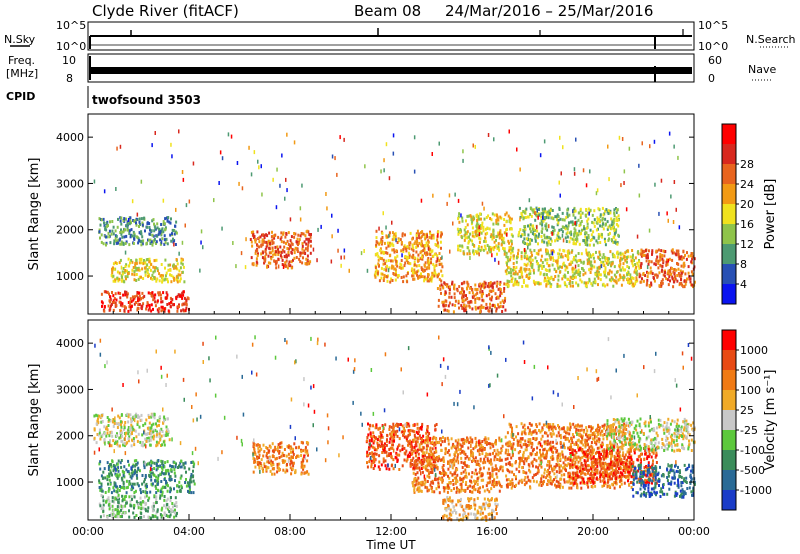 The image size is (800, 554). Describe the element at coordinates (20, 96) in the screenshot. I see `cpid-label: CPID` at that location.